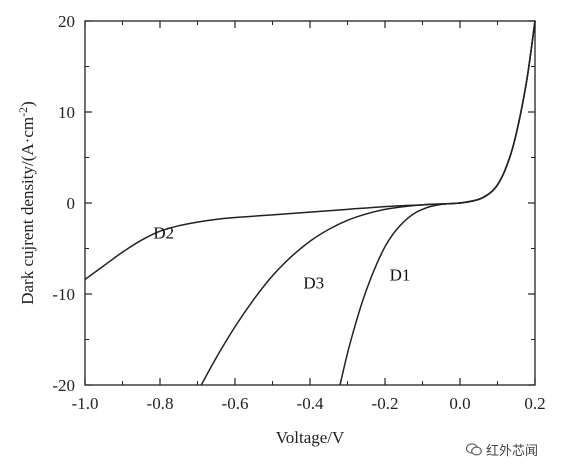 The height and width of the screenshot is (465, 562). What do you see at coordinates (310, 403) in the screenshot?
I see `x-tick-label: -0.4` at bounding box center [310, 403].